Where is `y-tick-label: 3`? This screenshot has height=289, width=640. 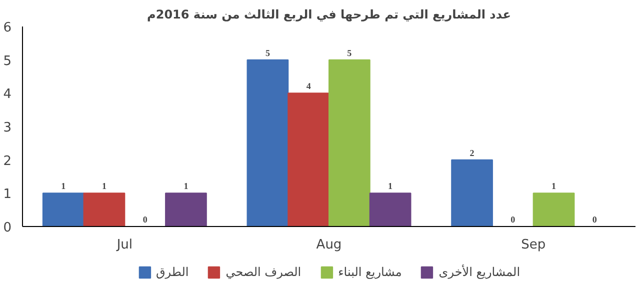 y-tick-label: 3 is located at coordinates (7, 128).